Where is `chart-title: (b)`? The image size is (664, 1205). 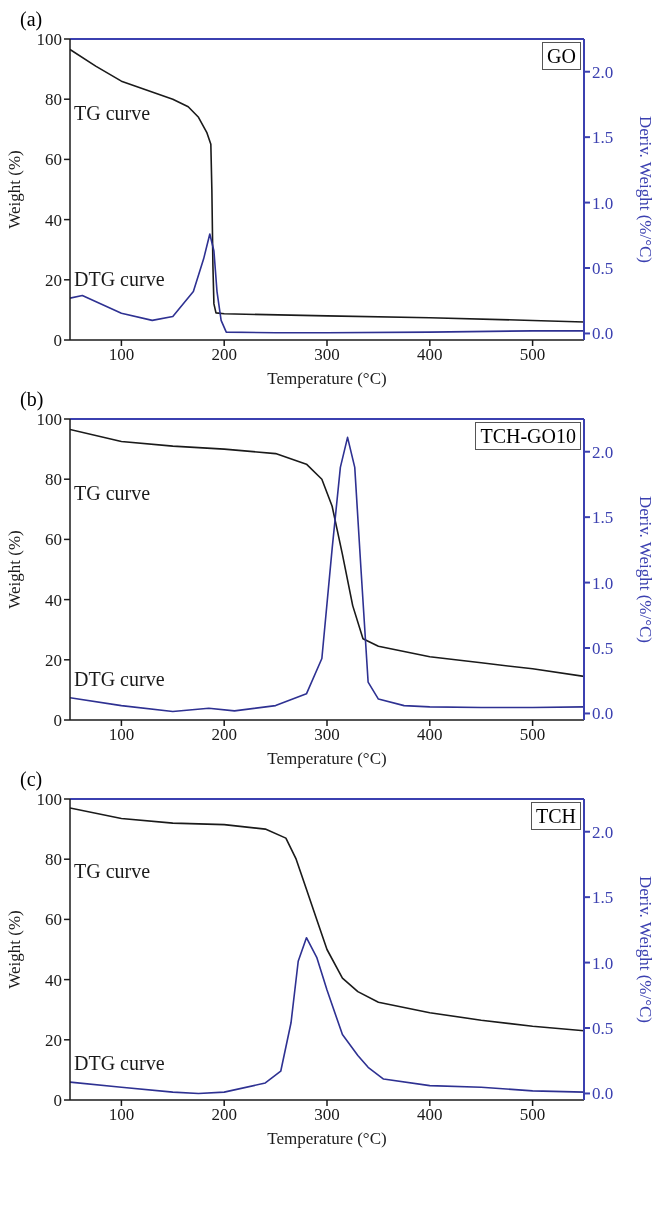 chart-title: (b) is located at coordinates (32, 399).